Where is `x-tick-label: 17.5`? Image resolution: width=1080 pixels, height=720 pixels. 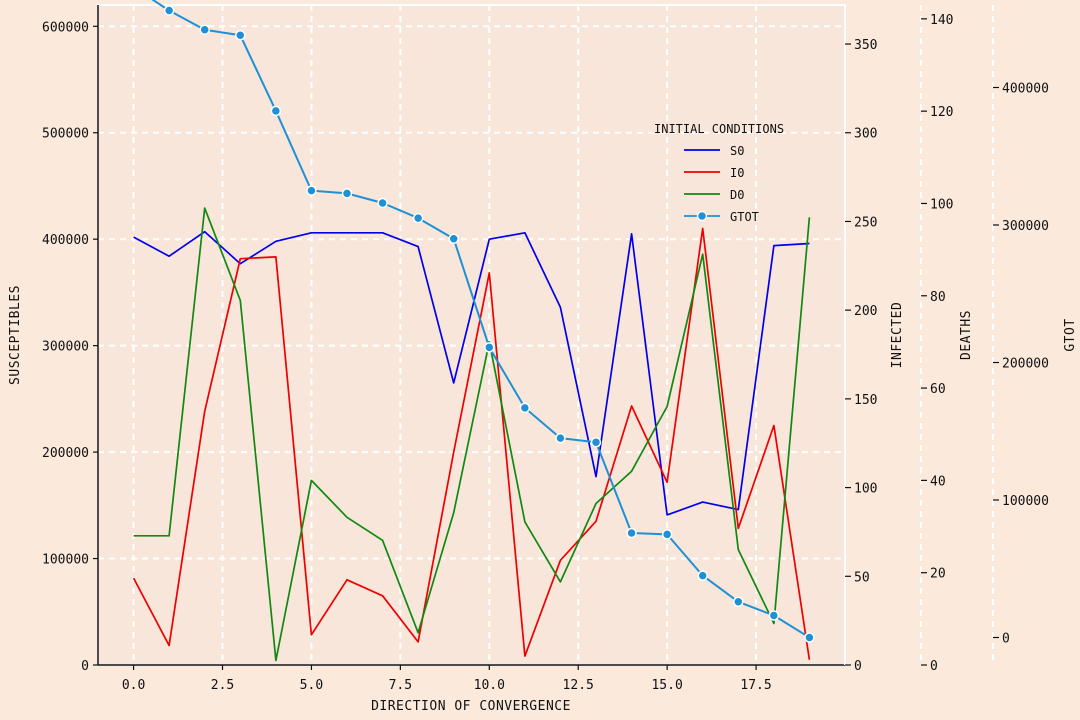 x-tick-label: 17.5 is located at coordinates (755, 685).